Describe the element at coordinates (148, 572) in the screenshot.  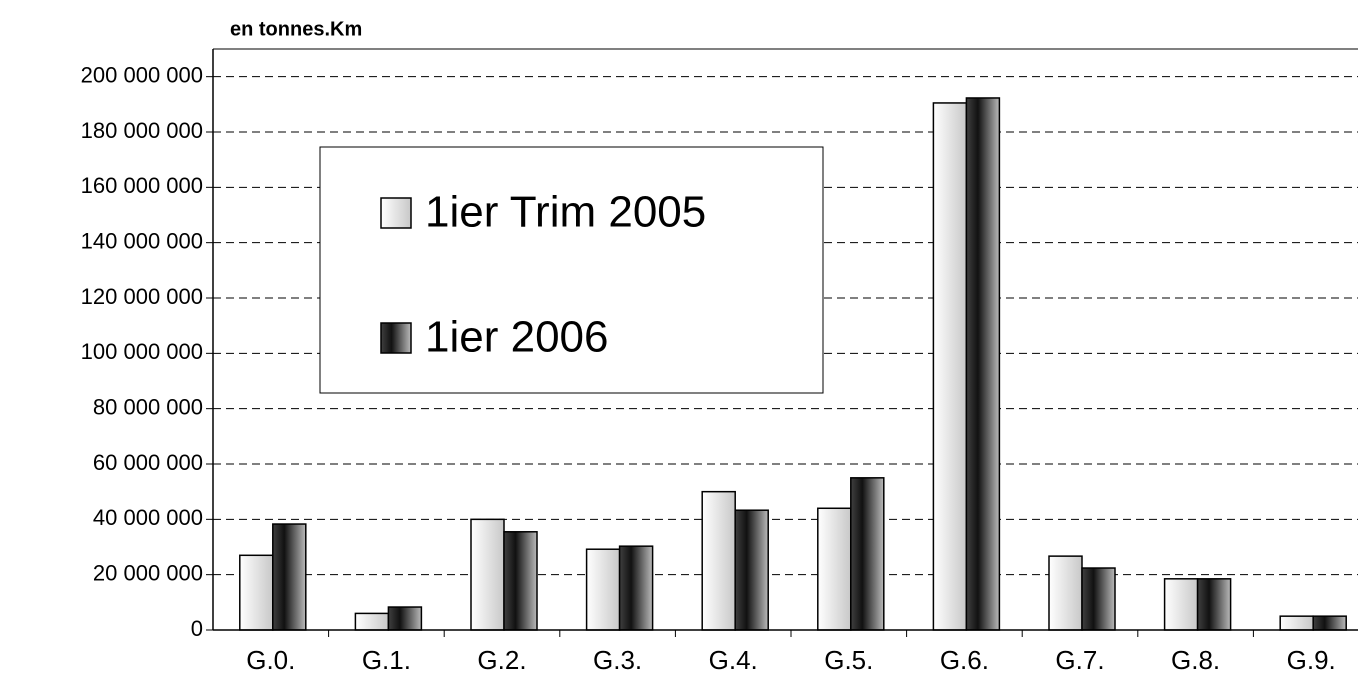
I see `y-tick-label: 20 000 000` at that location.